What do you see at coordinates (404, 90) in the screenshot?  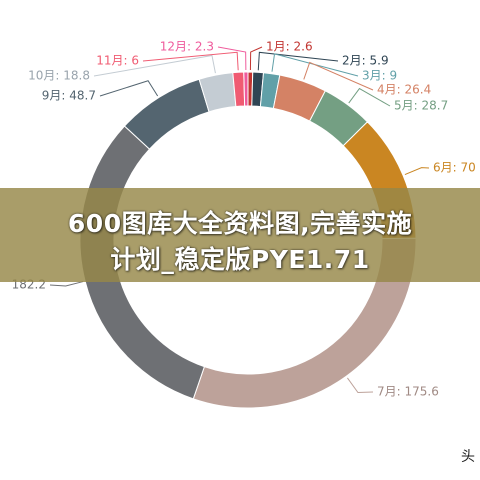 I see `slice-label-4: 4月: 26.4` at bounding box center [404, 90].